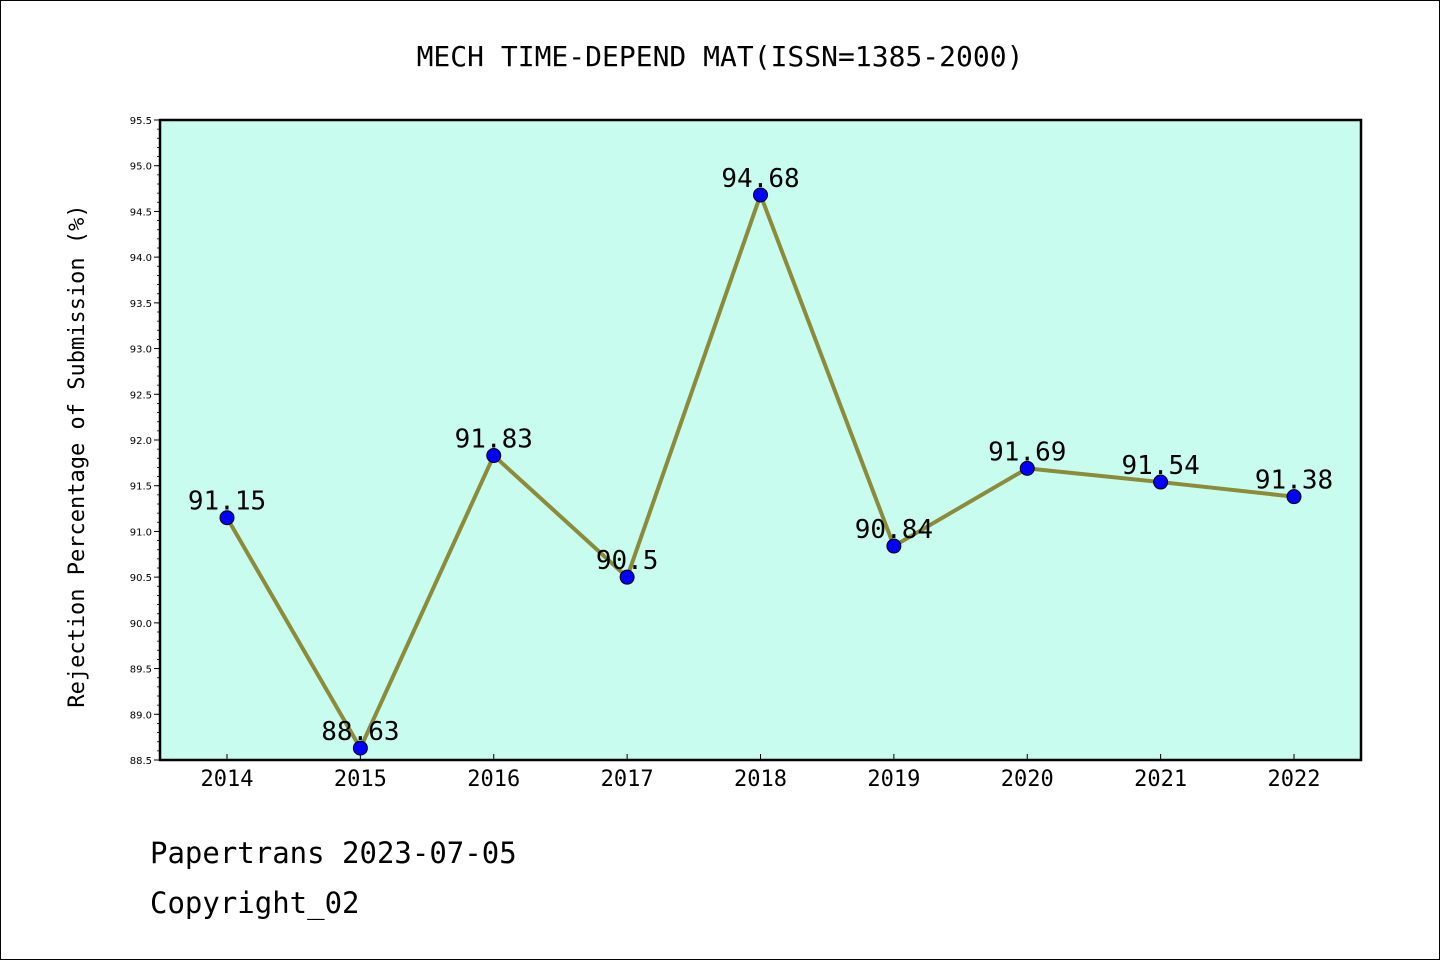  What do you see at coordinates (1294, 481) in the screenshot?
I see `data-label: 91.38` at bounding box center [1294, 481].